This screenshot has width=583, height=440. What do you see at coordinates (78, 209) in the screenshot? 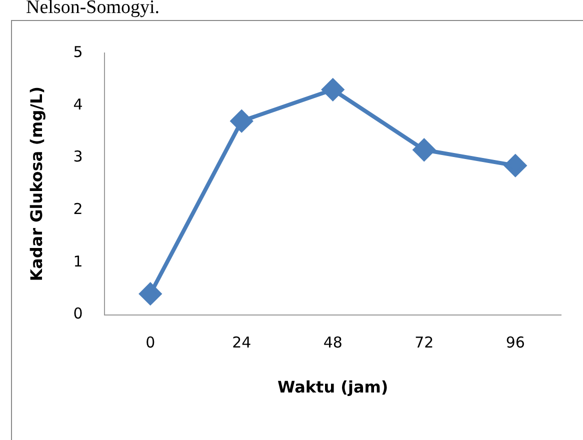
I see `y-tick-label: 2` at bounding box center [78, 209].